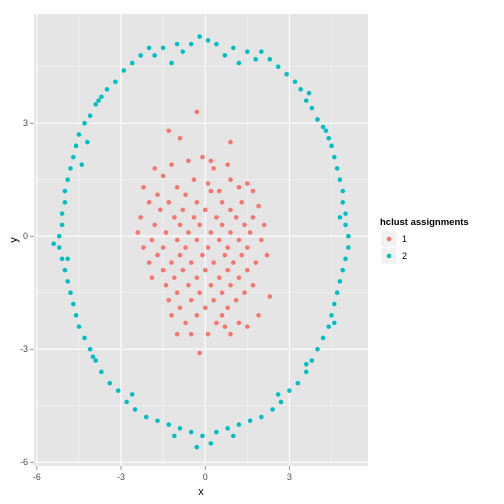 This screenshot has height=504, width=504. I want to click on legend-entries: 12, so click(393, 247).